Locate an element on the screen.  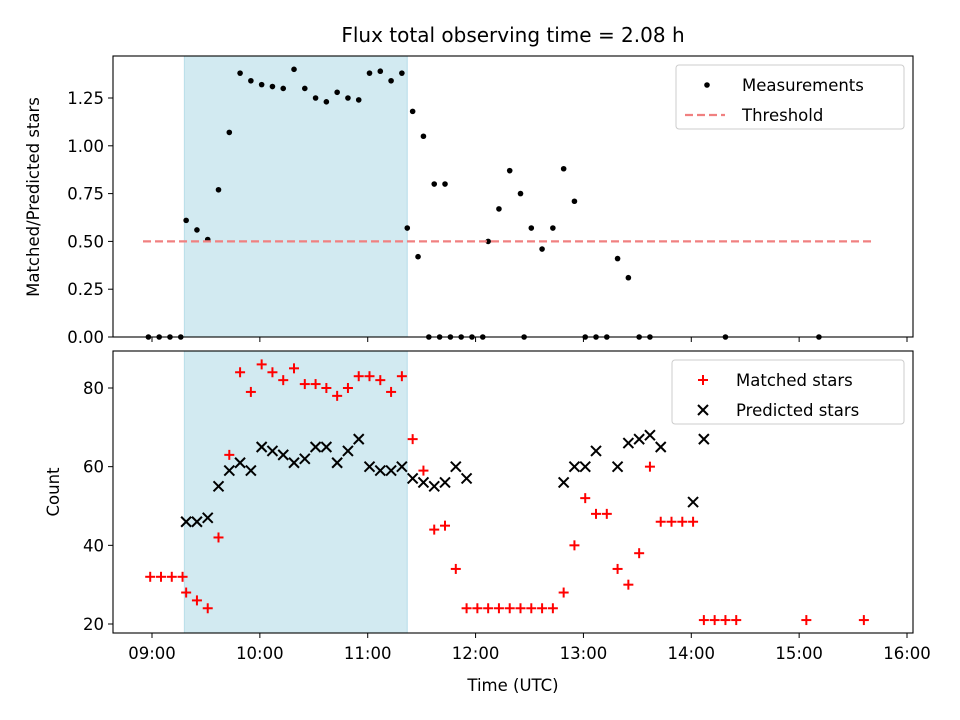
x-tick-label: 09:00 is located at coordinates (152, 653).